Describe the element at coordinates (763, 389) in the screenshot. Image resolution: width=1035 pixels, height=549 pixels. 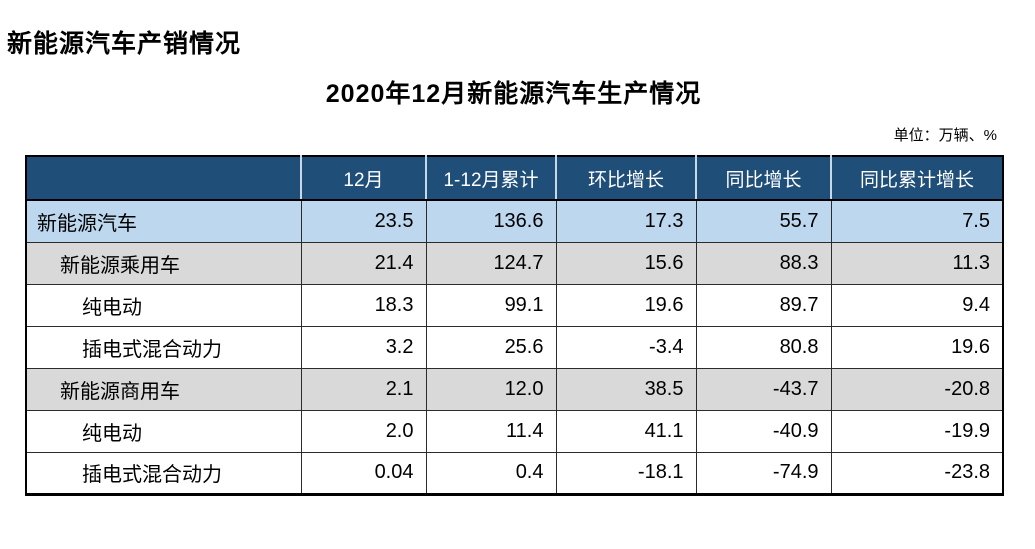
I see `value-cell: -43.7` at that location.